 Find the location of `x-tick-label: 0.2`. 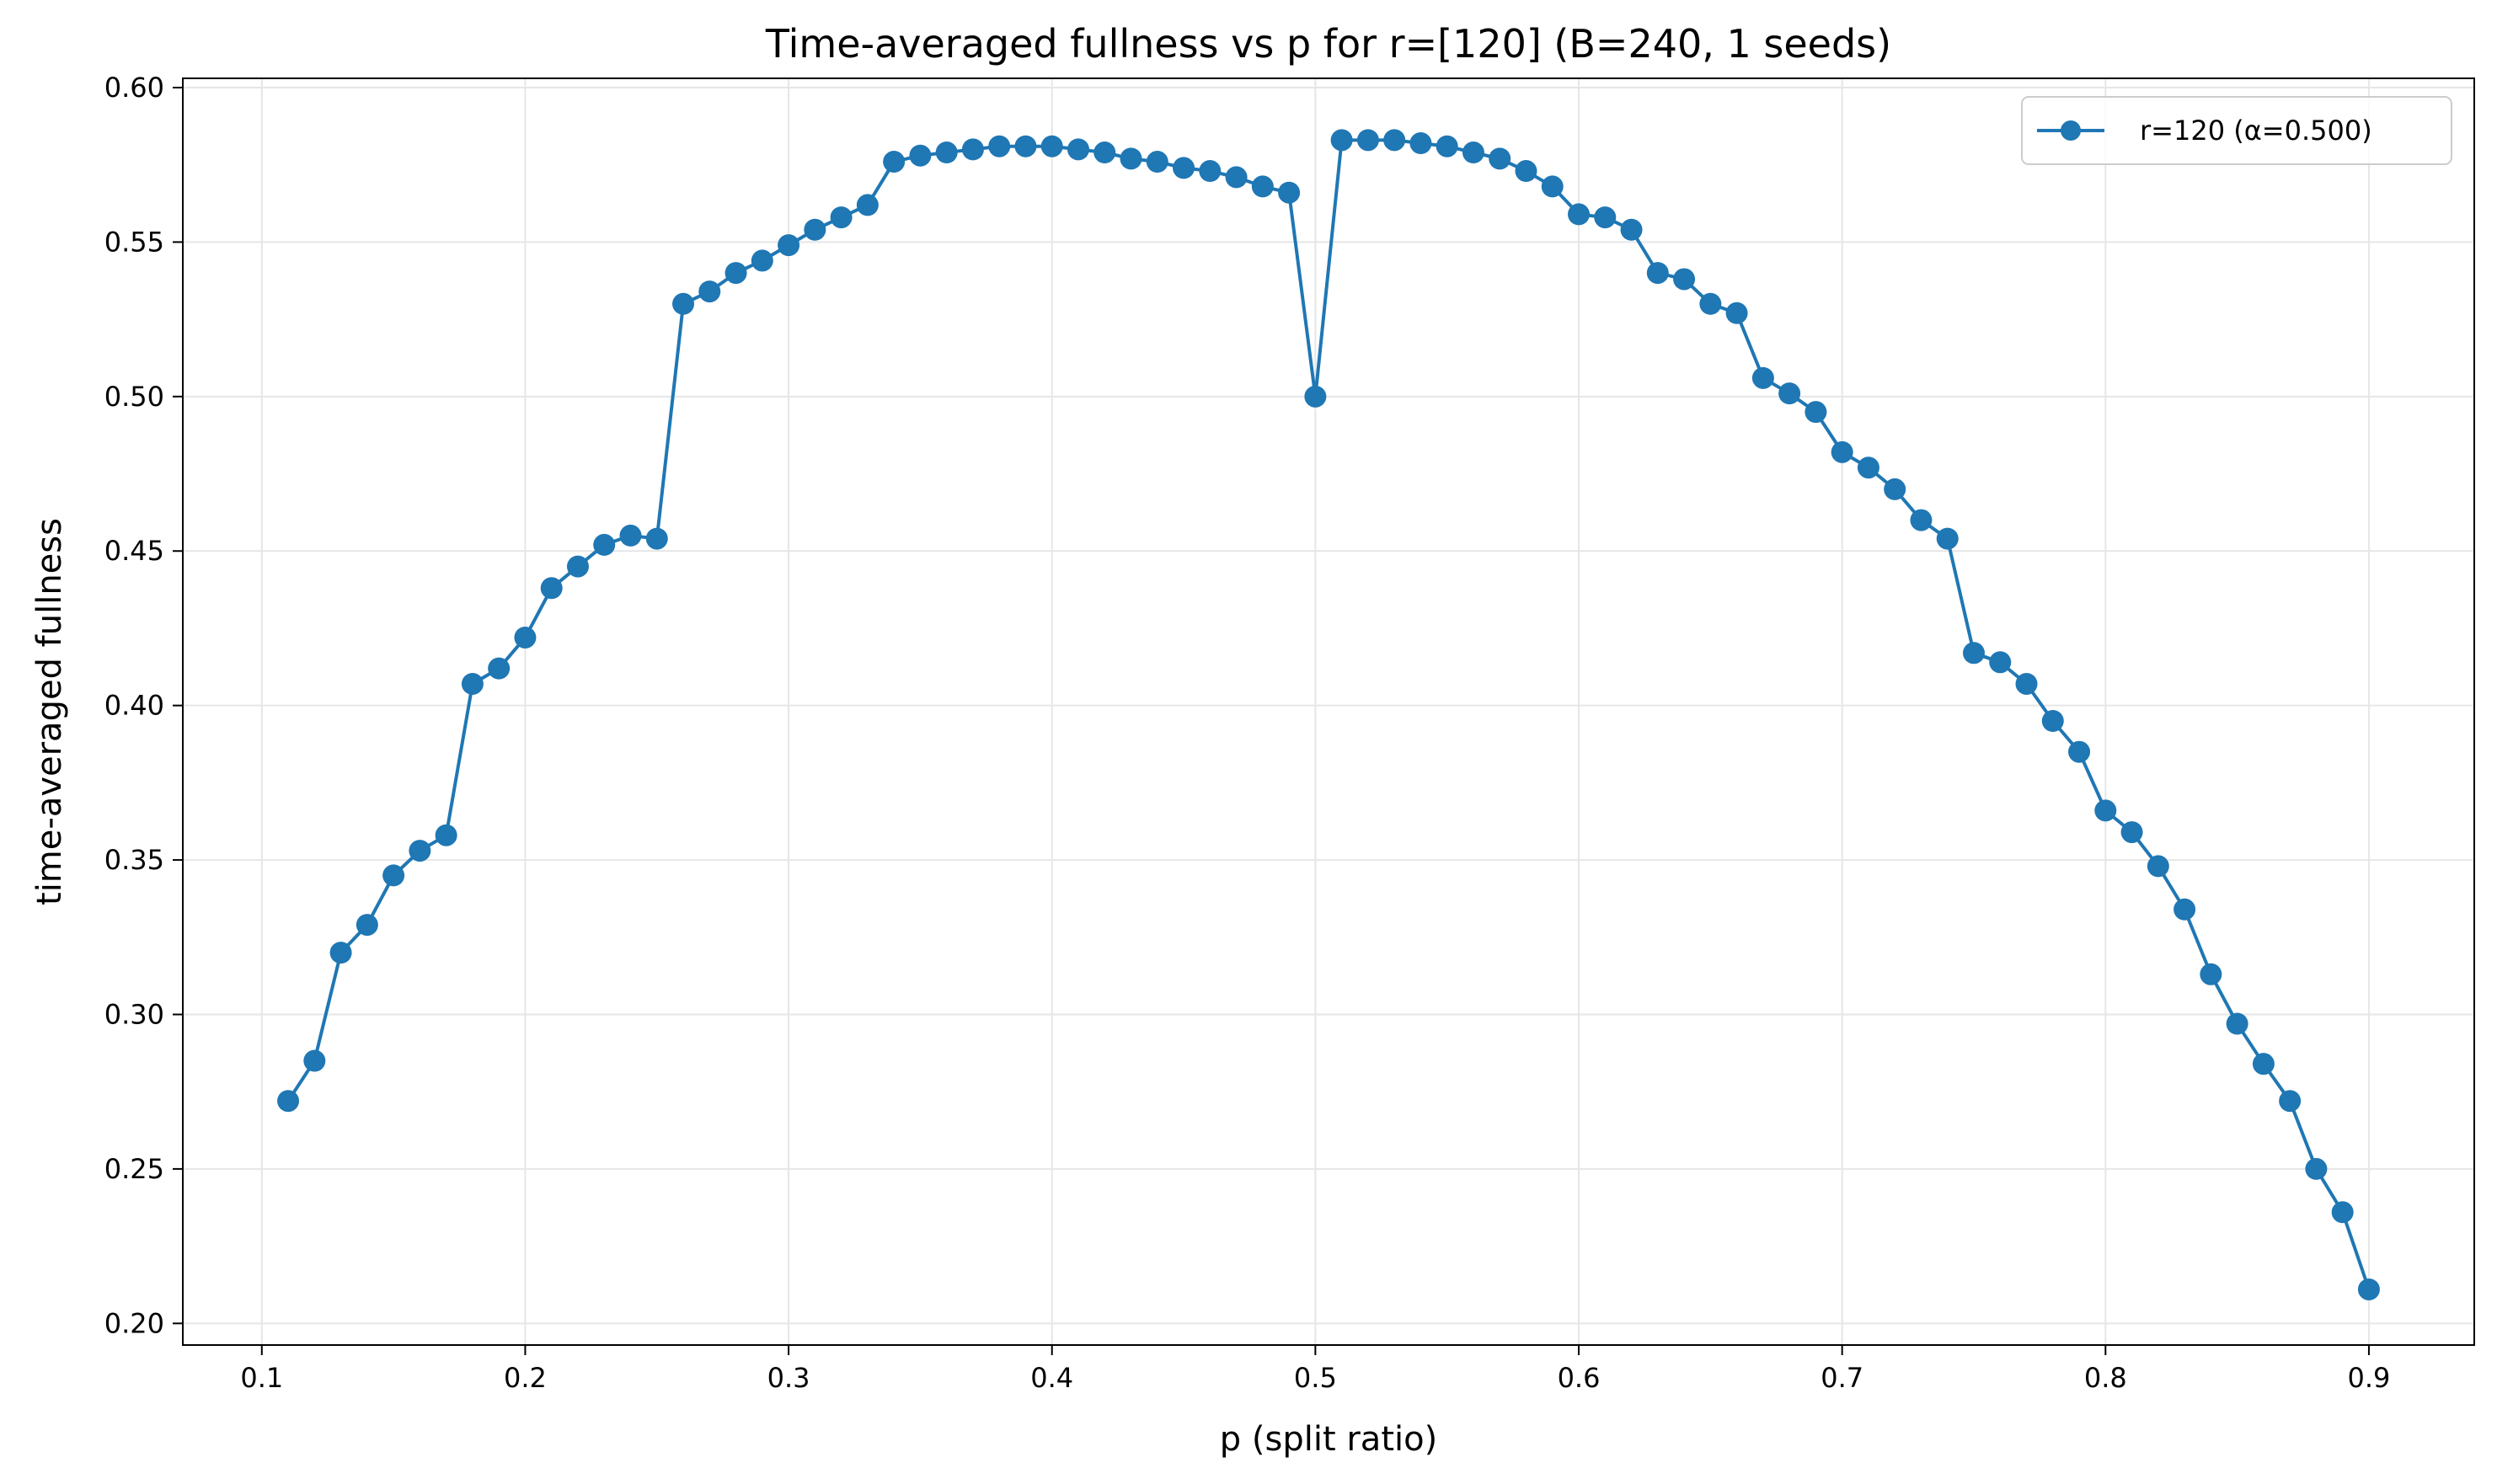

x-tick-label: 0.2 is located at coordinates (525, 1378).